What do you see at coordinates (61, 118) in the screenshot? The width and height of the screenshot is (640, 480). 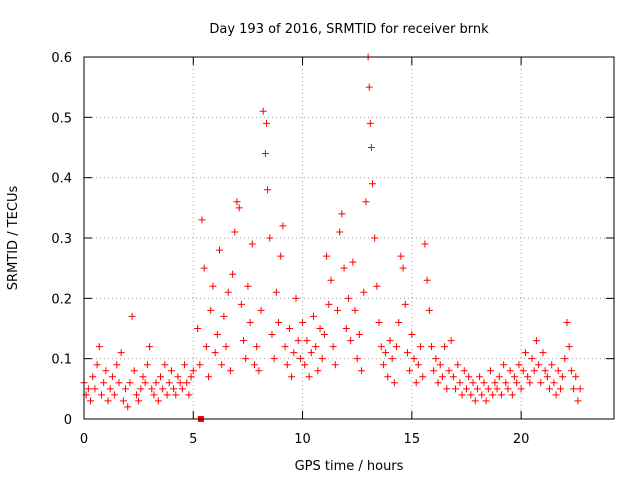 I see `y-tick-label: 0.5` at bounding box center [61, 118].